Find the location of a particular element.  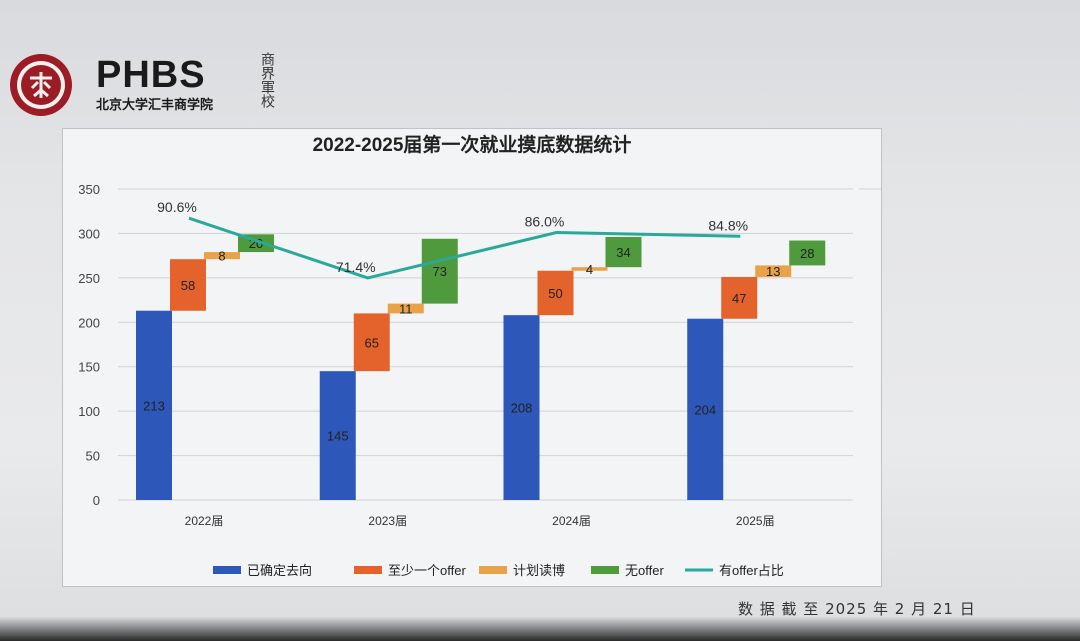

legend-label: 有offer占比 is located at coordinates (751, 570).